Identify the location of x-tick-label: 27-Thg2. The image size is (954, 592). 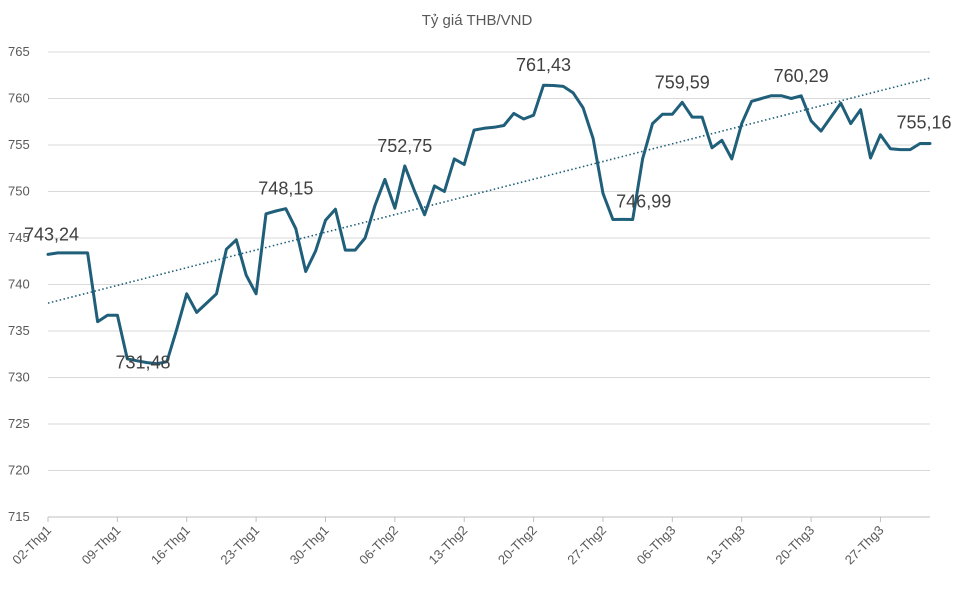
(586, 545).